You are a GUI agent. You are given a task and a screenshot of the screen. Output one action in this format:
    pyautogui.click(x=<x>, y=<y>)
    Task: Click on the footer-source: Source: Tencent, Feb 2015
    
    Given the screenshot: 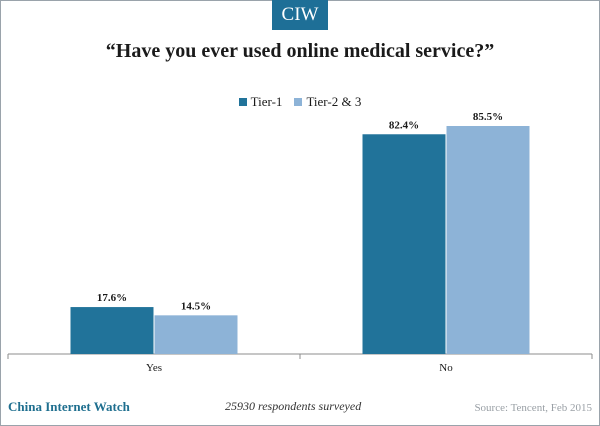 What is the action you would take?
    pyautogui.click(x=533, y=408)
    